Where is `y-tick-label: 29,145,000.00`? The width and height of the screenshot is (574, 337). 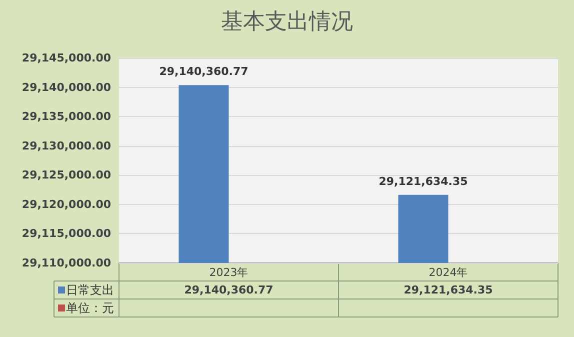 y-tick-label: 29,145,000.00 is located at coordinates (67, 58).